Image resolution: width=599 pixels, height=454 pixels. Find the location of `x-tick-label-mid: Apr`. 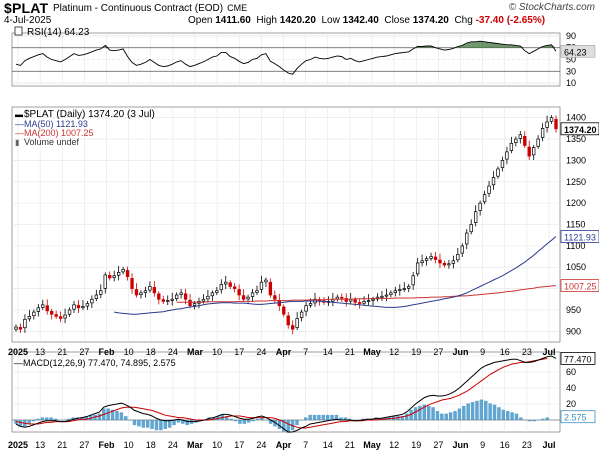

x-tick-label-mid: Apr is located at coordinates (284, 352).